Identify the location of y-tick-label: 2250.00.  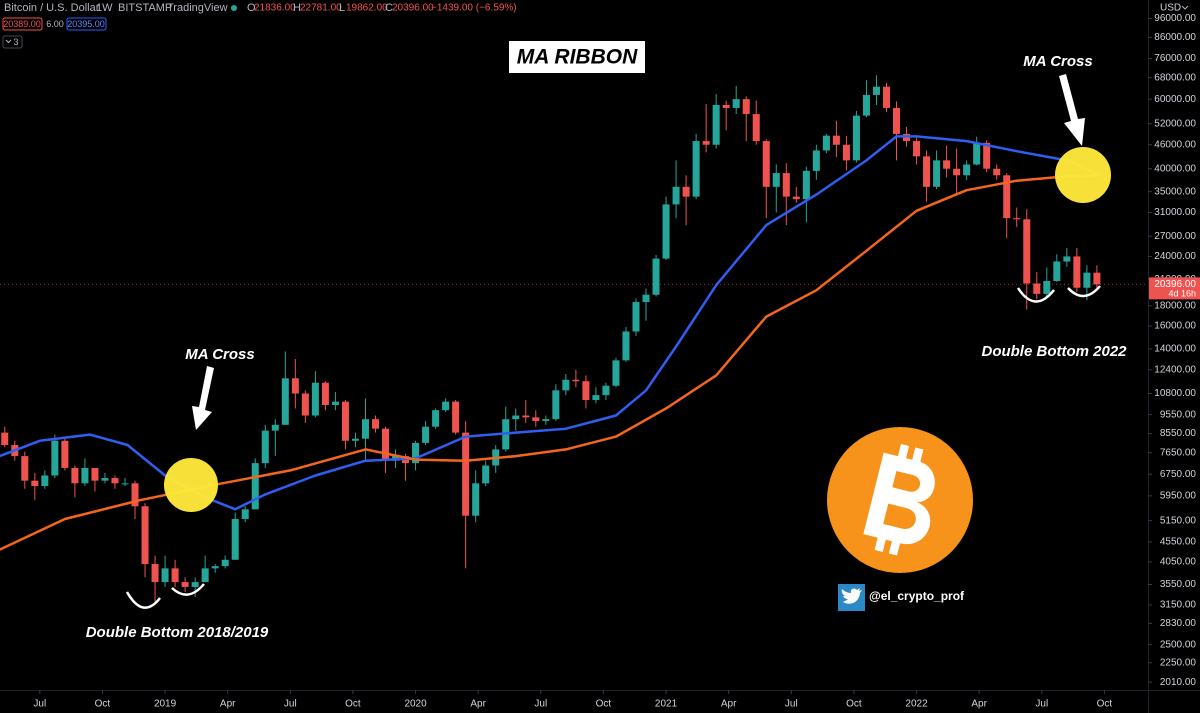
(1178, 662).